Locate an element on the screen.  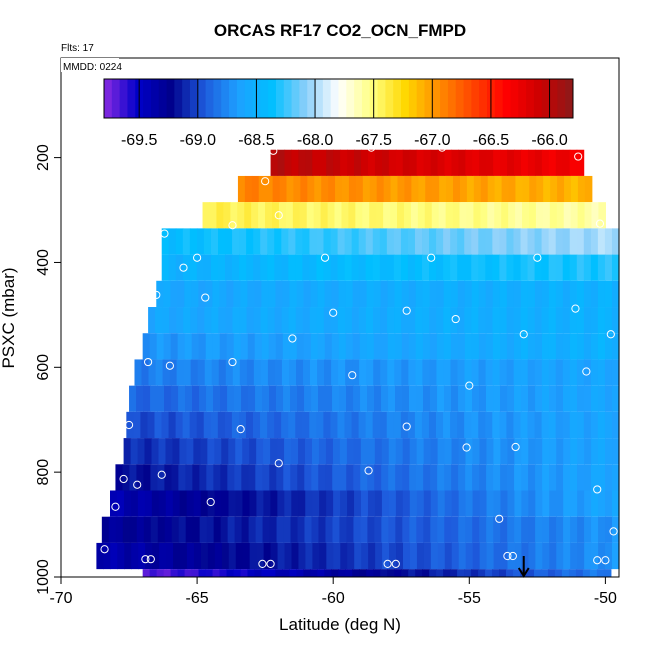
x-tick-label: -60 is located at coordinates (333, 598).